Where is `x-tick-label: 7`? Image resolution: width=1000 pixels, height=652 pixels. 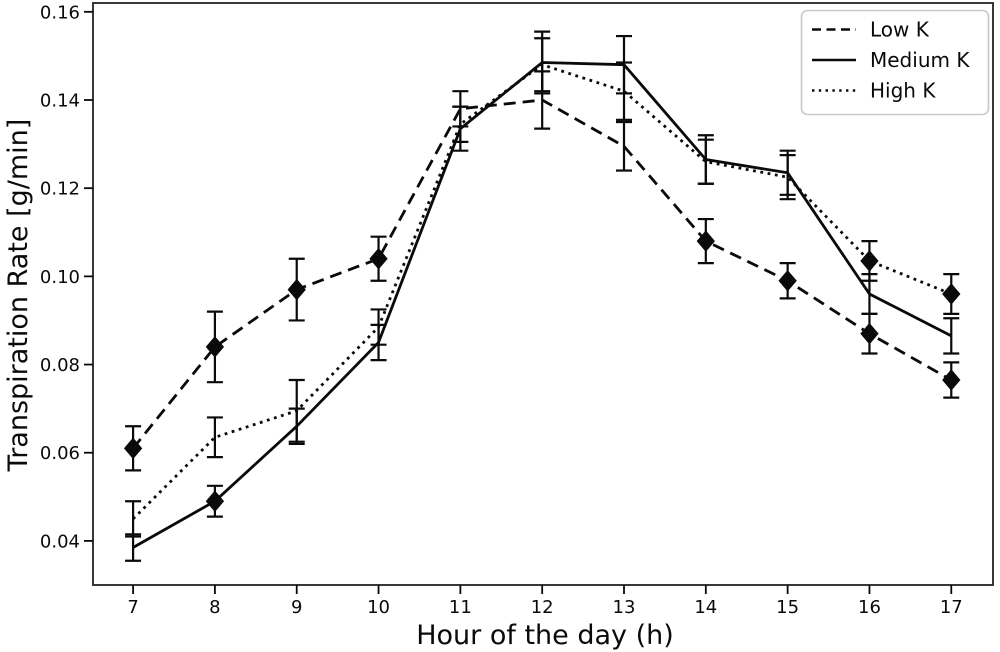
x-tick-label: 7 is located at coordinates (132, 607).